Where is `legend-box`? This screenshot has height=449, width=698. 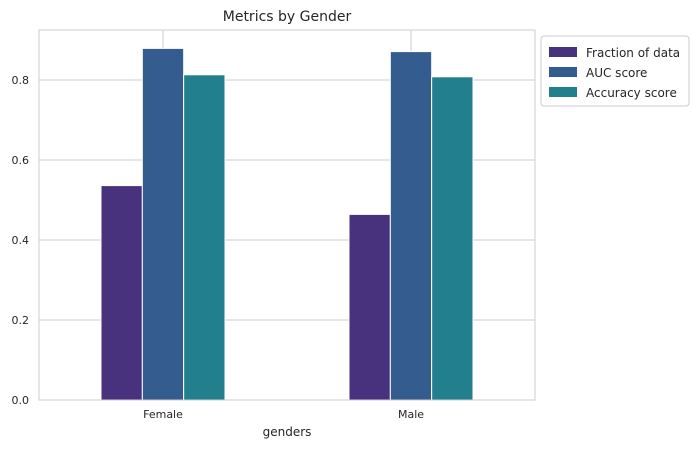
legend-box is located at coordinates (615, 71).